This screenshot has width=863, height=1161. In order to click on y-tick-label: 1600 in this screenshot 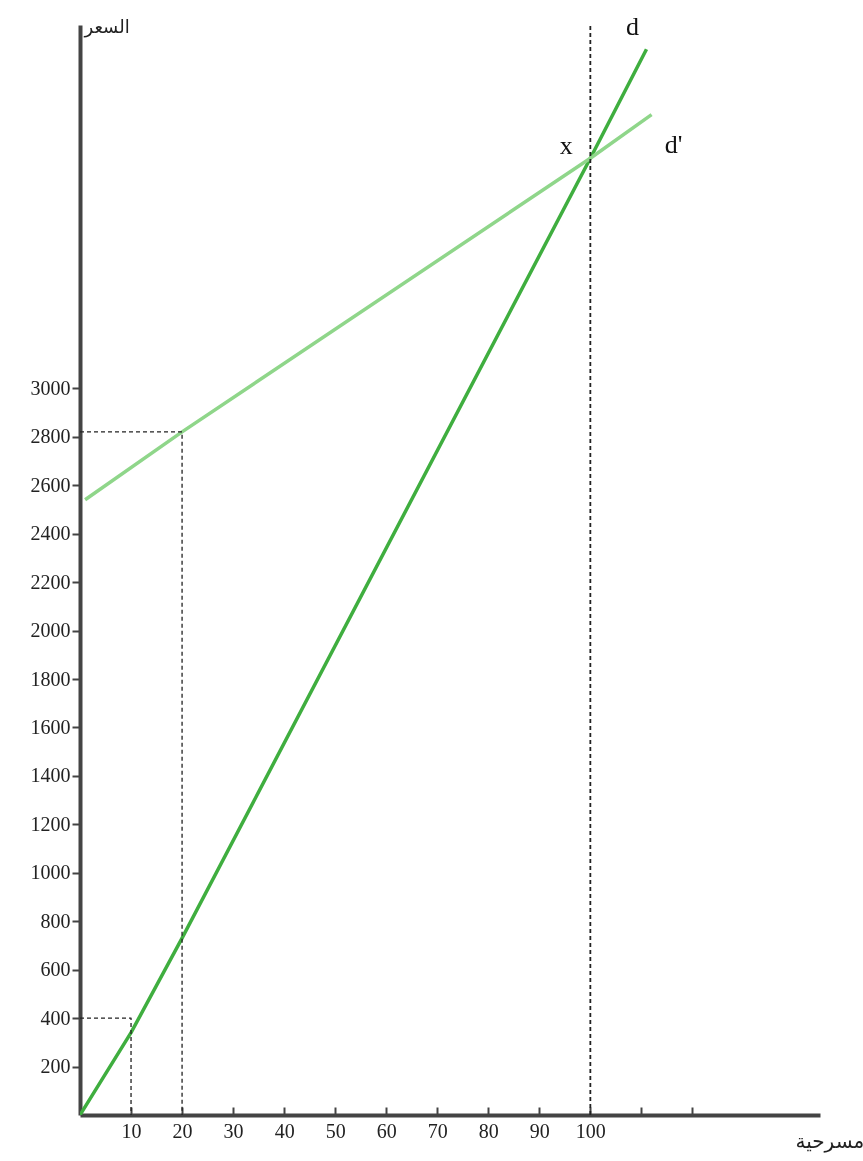, I will do `click(50, 726)`.